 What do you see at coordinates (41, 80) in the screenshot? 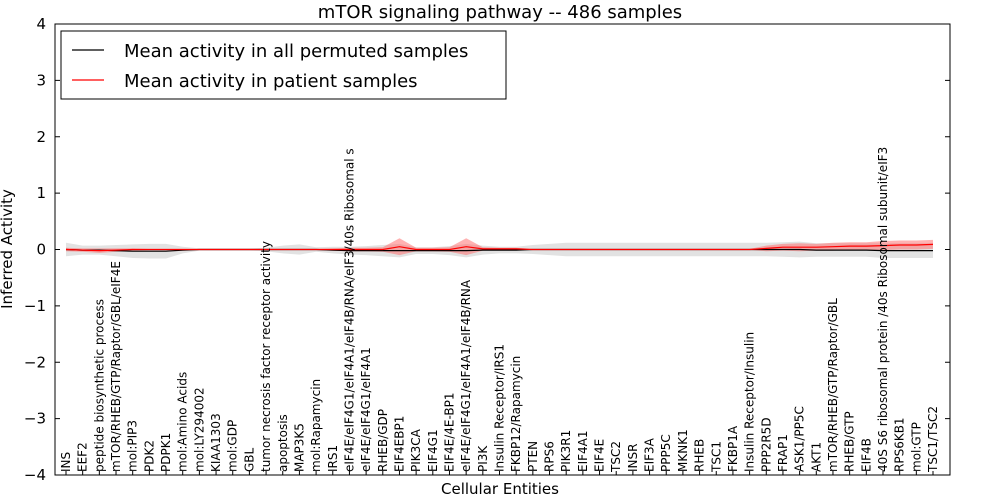
I see `y-tick-label: 3` at bounding box center [41, 80].